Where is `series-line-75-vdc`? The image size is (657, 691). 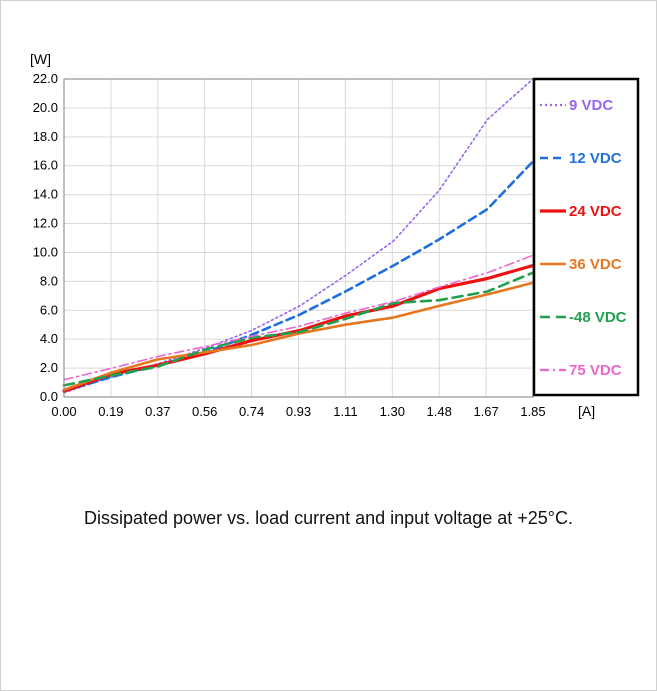 series-line-75-vdc is located at coordinates (298, 317).